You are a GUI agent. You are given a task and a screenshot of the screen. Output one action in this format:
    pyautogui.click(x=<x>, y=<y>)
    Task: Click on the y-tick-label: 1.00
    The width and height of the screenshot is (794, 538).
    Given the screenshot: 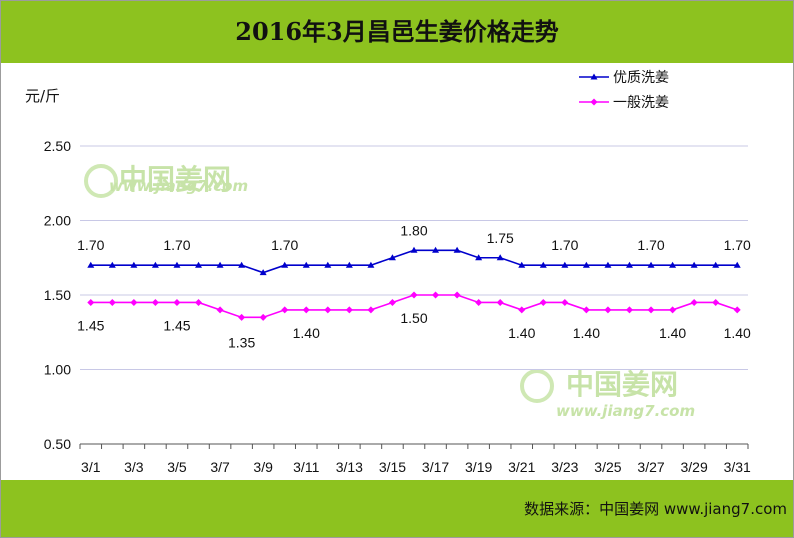 What is the action you would take?
    pyautogui.click(x=57, y=370)
    